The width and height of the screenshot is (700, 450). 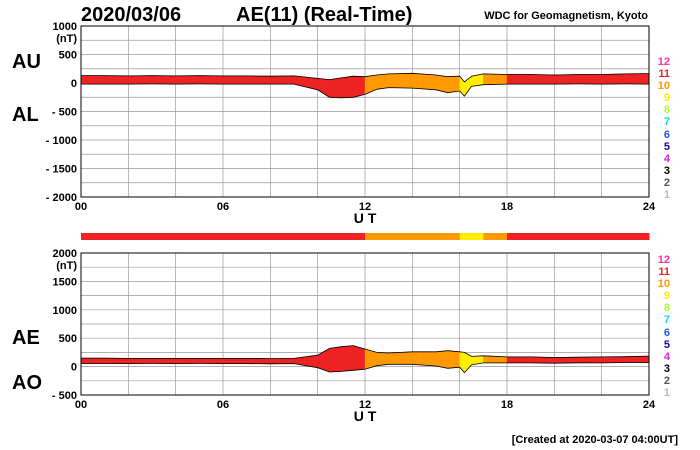 I want to click on chart1-y-tick-label: - 1500, so click(x=61, y=170).